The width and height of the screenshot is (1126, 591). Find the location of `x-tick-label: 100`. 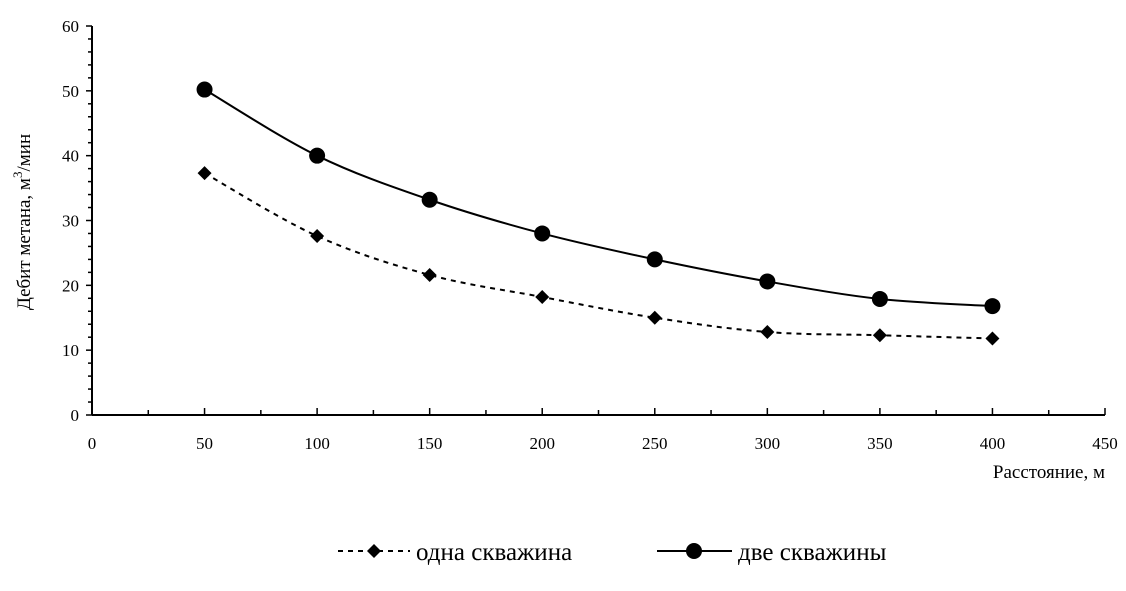

x-tick-label: 100 is located at coordinates (317, 443).